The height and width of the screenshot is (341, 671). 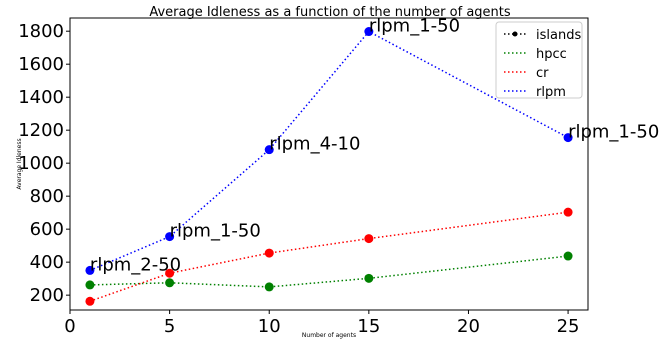 I want to click on y-tick-label: 200, so click(x=47, y=295).